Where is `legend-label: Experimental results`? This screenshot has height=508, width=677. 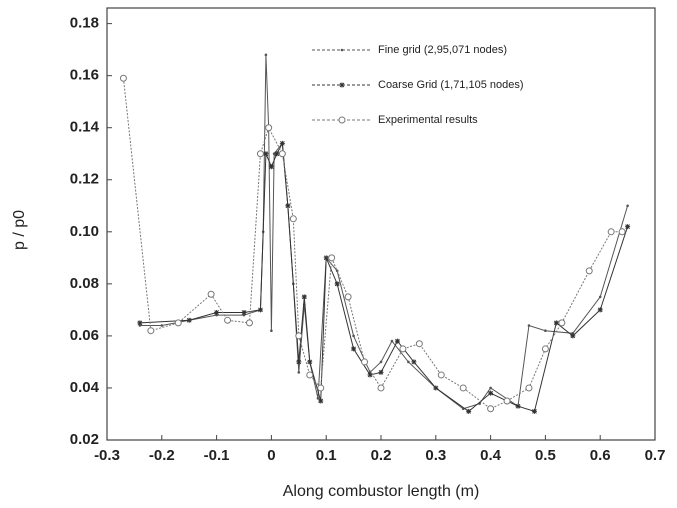 legend-label: Experimental results is located at coordinates (428, 120).